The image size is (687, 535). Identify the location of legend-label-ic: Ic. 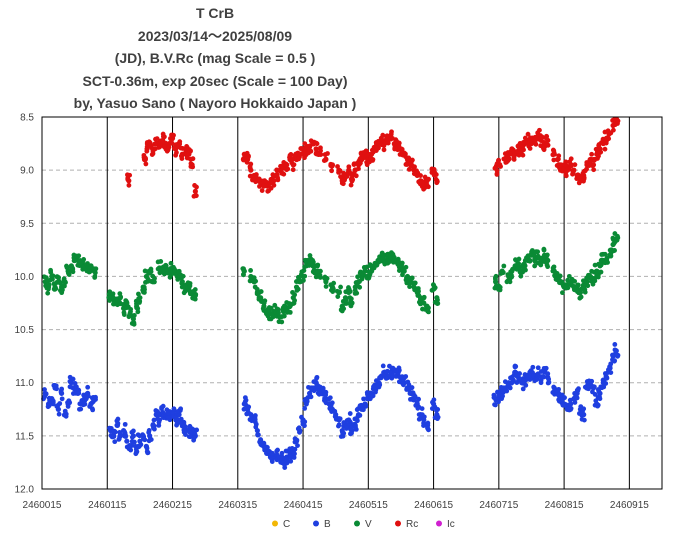
(451, 524).